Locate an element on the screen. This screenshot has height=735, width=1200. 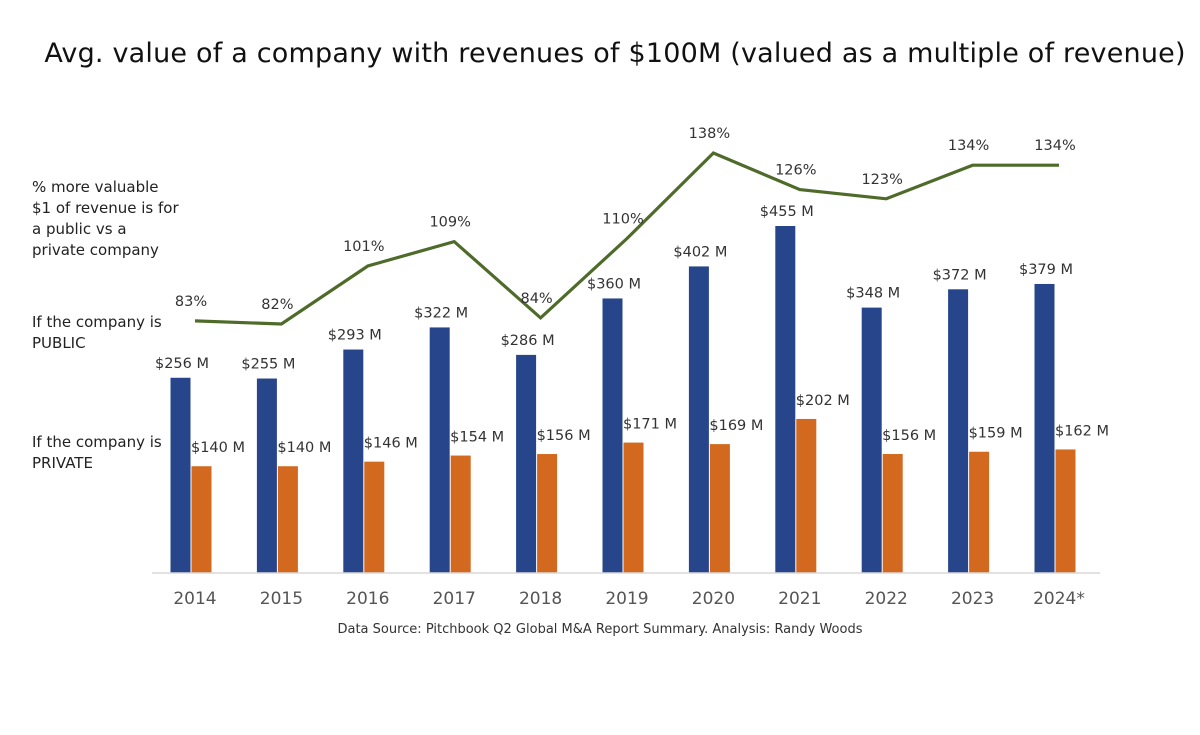
label-public-5: $360 M is located at coordinates (614, 284).